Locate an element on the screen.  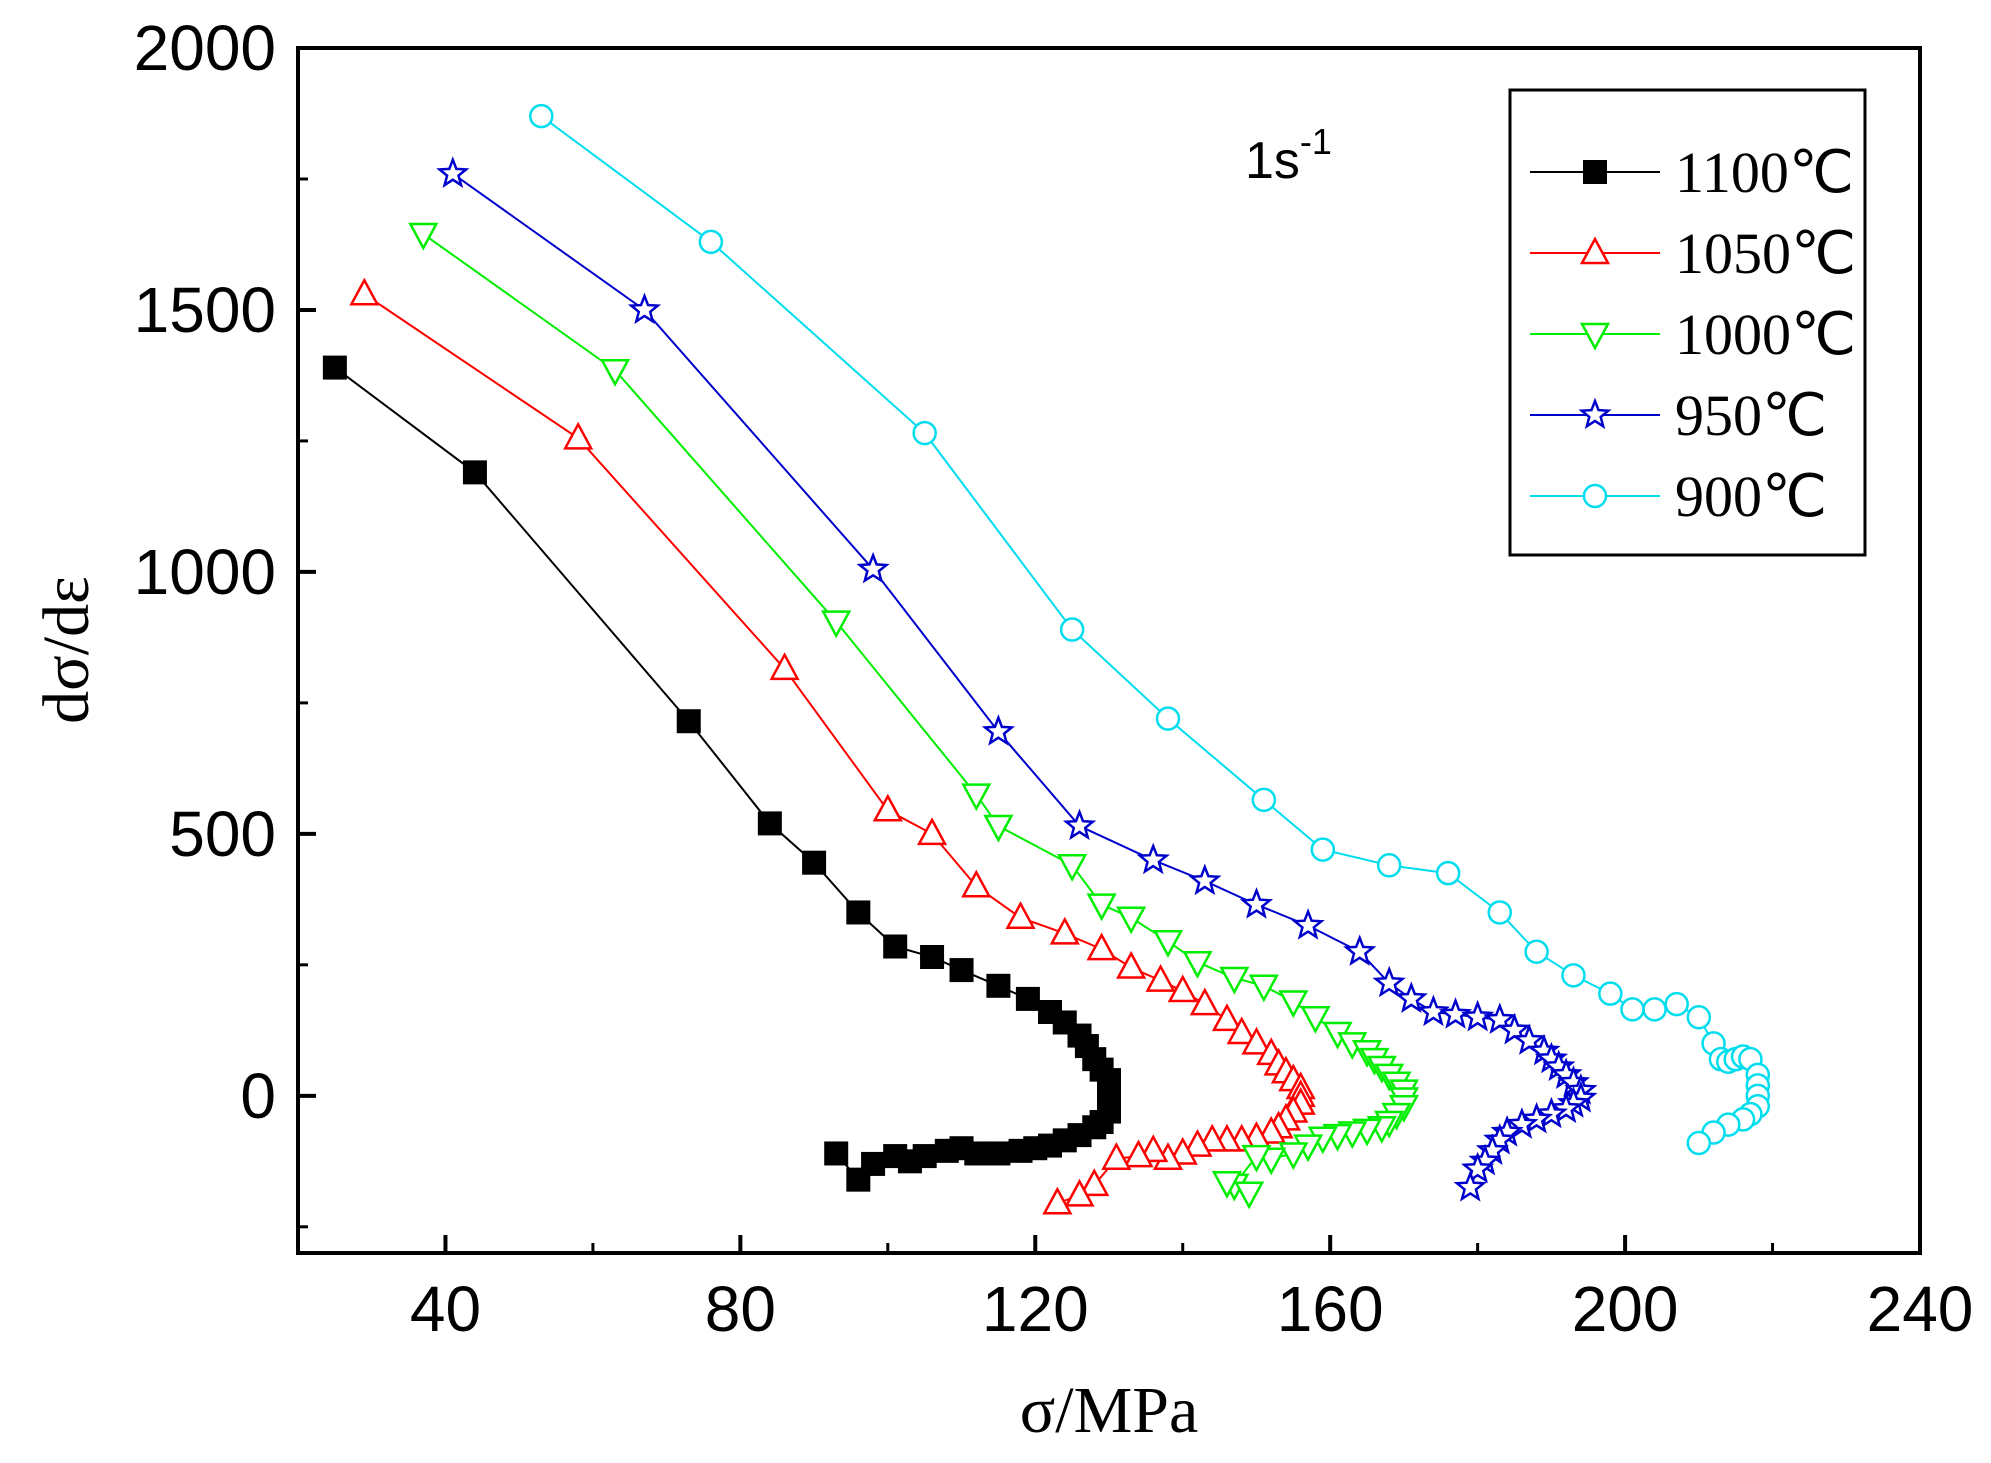
legend-label-3: 950℃ is located at coordinates (1751, 415).